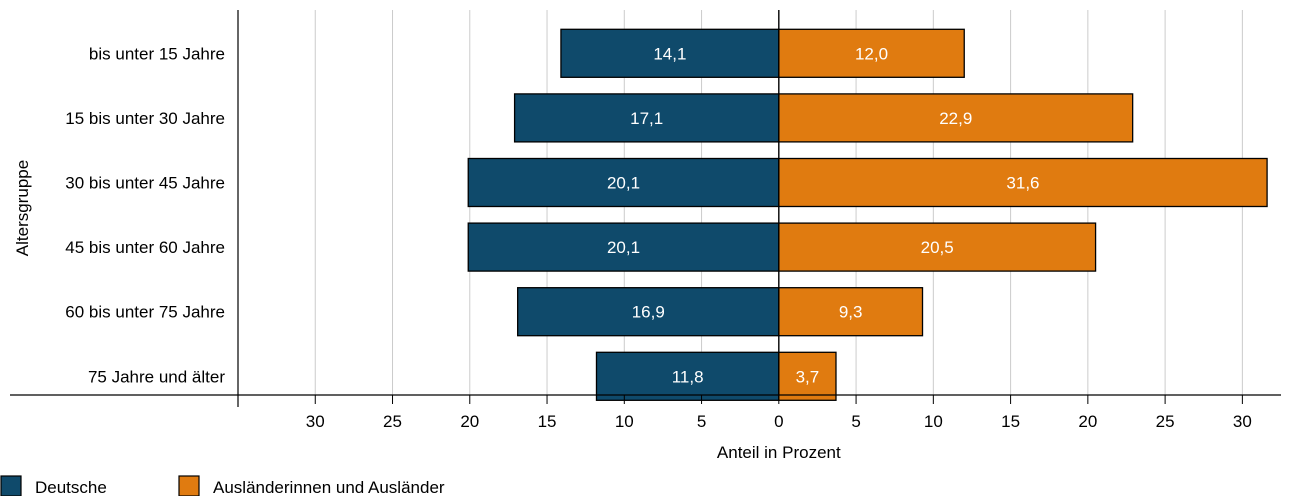 This screenshot has width=1309, height=501. What do you see at coordinates (157, 53) in the screenshot?
I see `category-label: bis unter 15 Jahre` at bounding box center [157, 53].